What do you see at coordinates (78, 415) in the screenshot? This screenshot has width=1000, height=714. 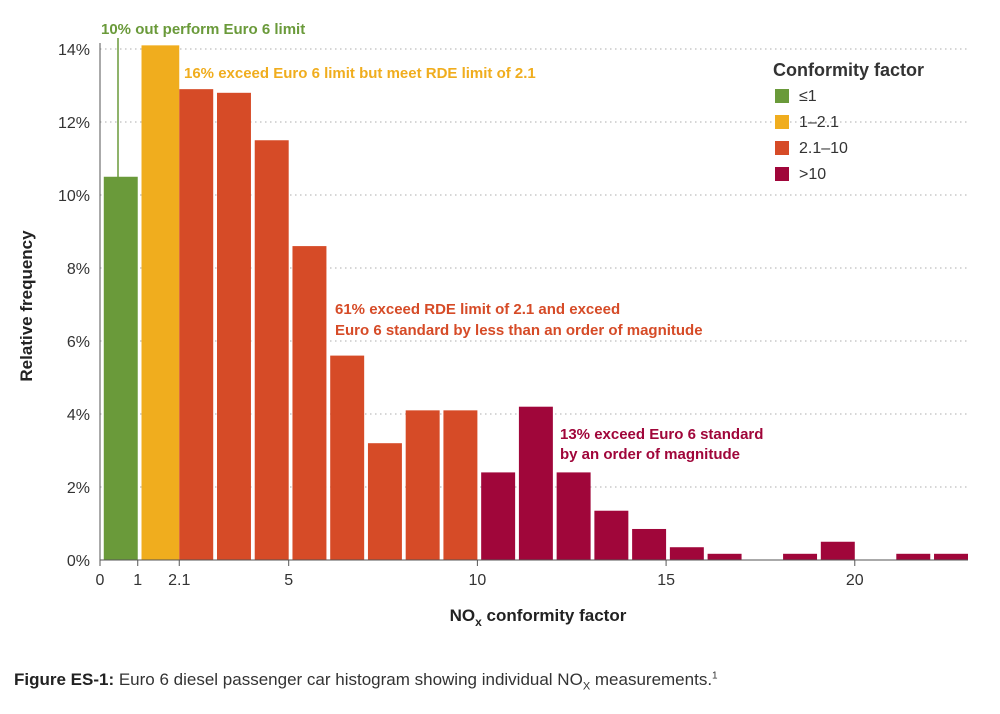 I see `y-tick-label: 4%` at bounding box center [78, 415].